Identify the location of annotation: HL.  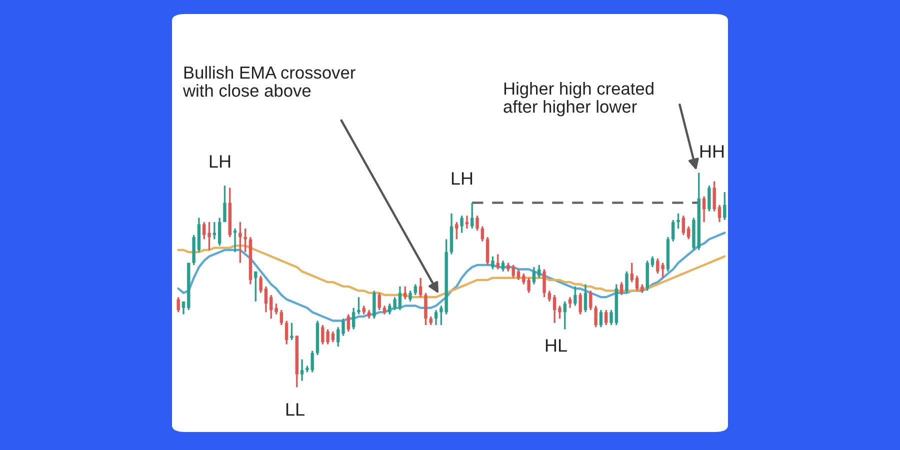
(556, 345).